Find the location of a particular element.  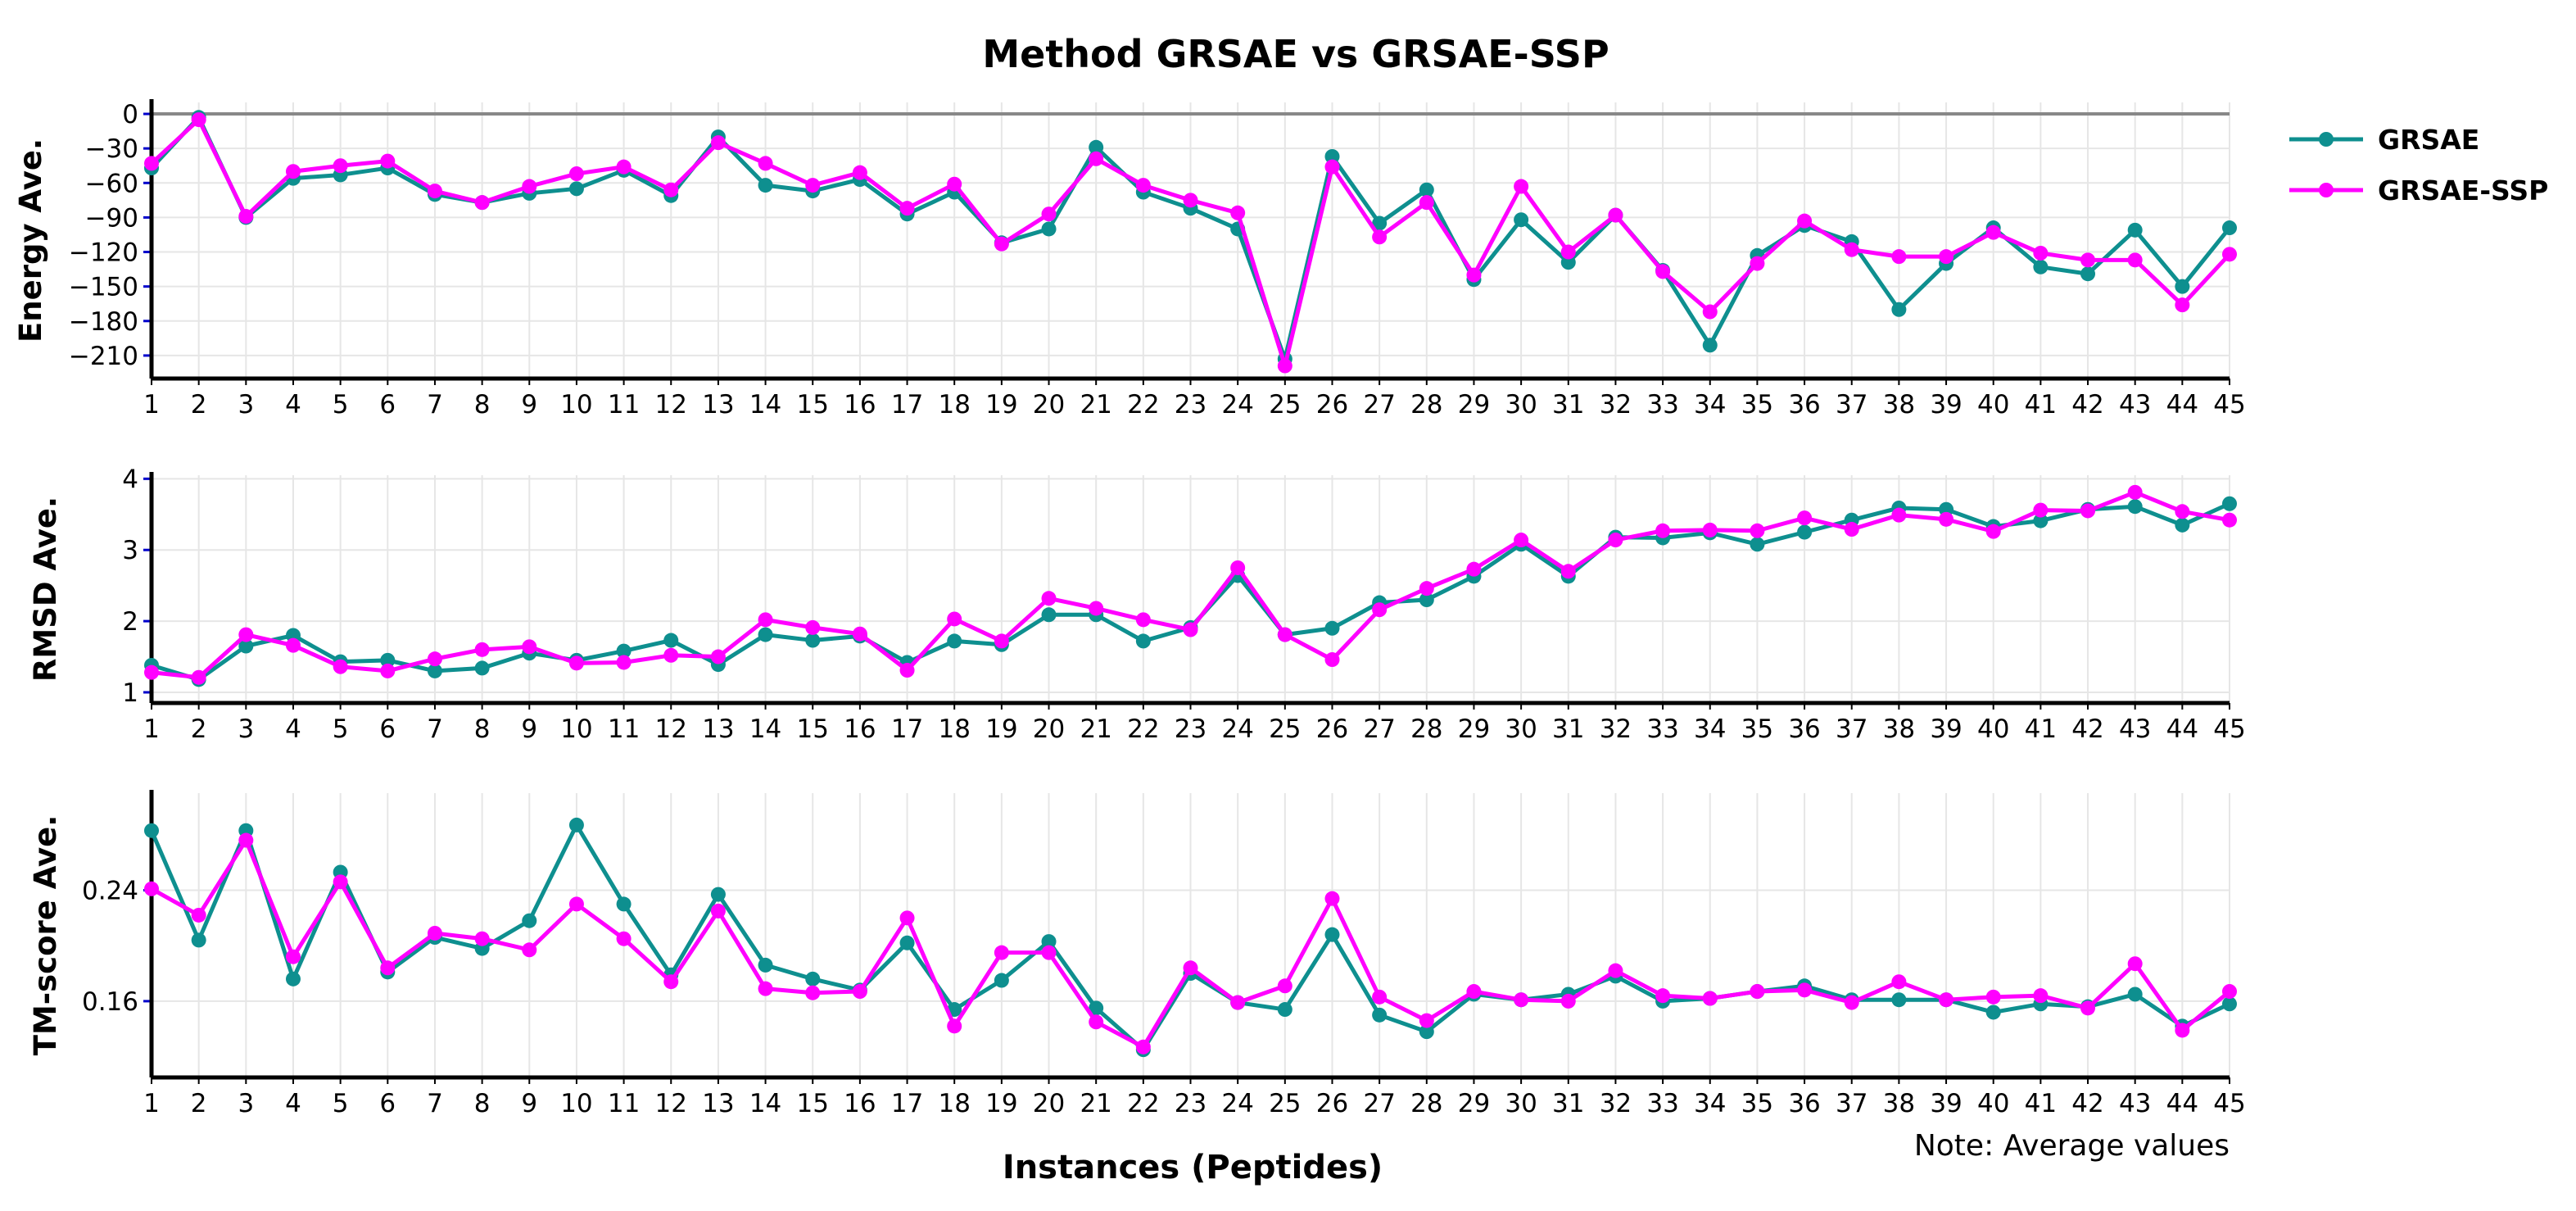

x-tick-label: 23 is located at coordinates (1191, 729).